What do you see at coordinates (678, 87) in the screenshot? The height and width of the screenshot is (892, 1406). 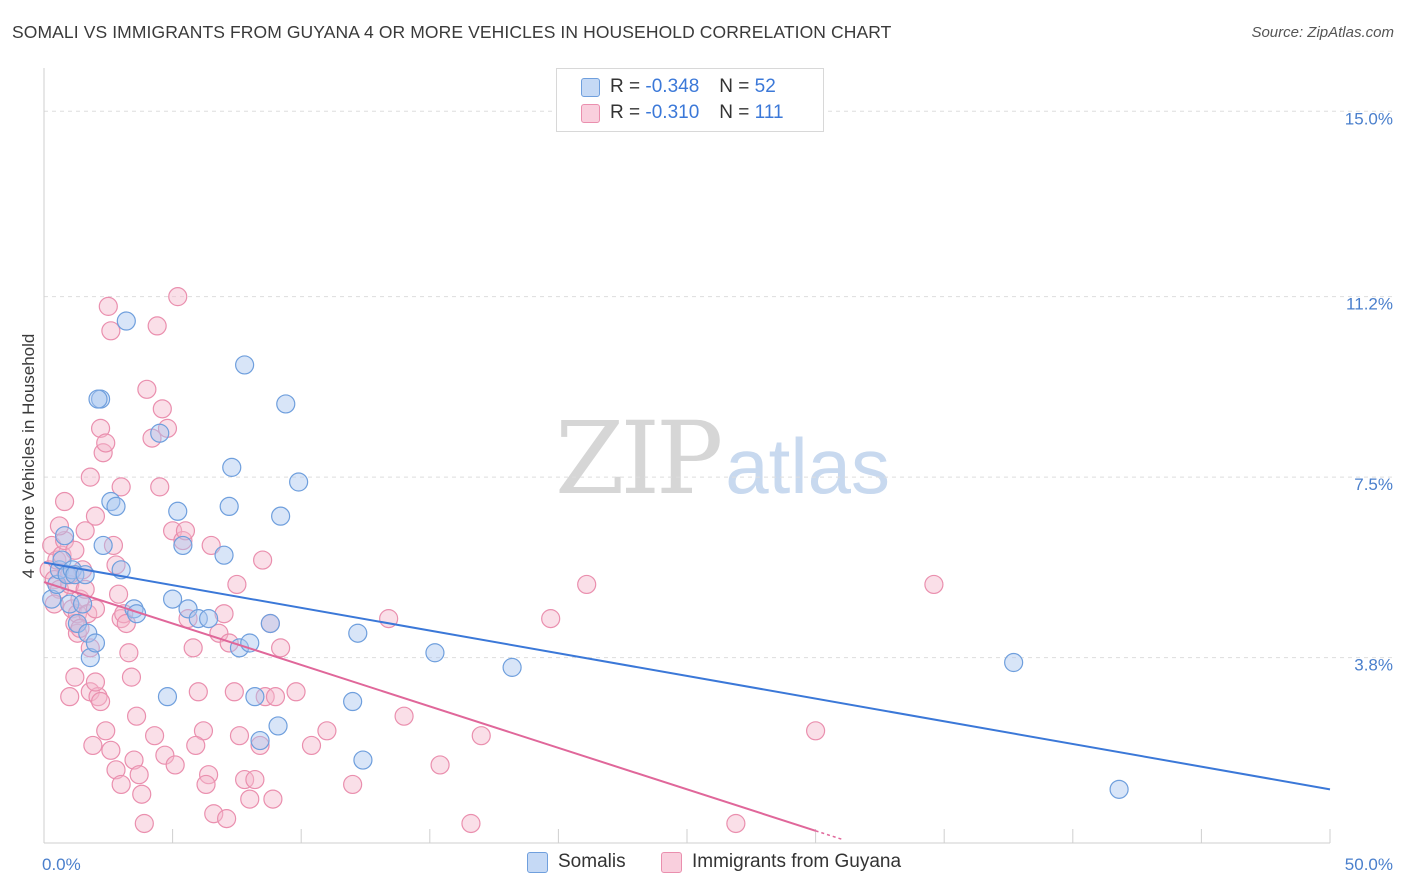 I see `legend-row-somali: R = -0.348 N = 52` at bounding box center [678, 87].